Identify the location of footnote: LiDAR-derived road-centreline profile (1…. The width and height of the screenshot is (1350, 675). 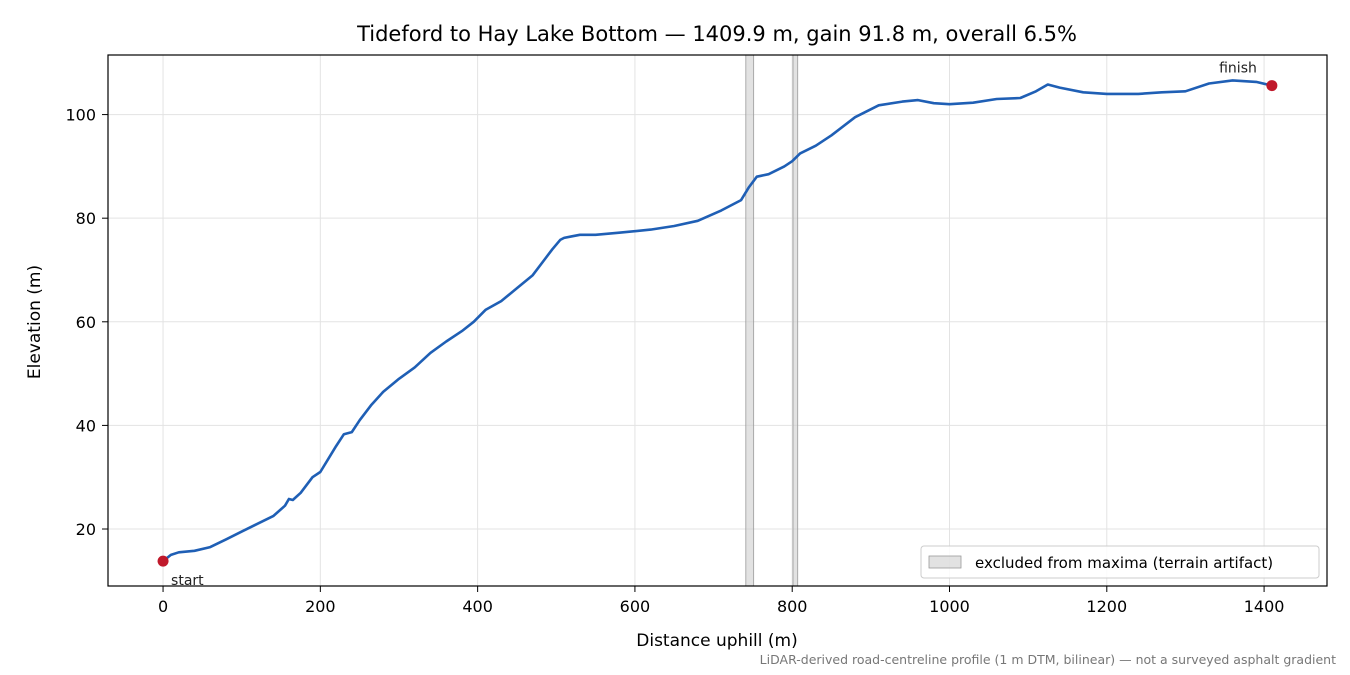
(1048, 659).